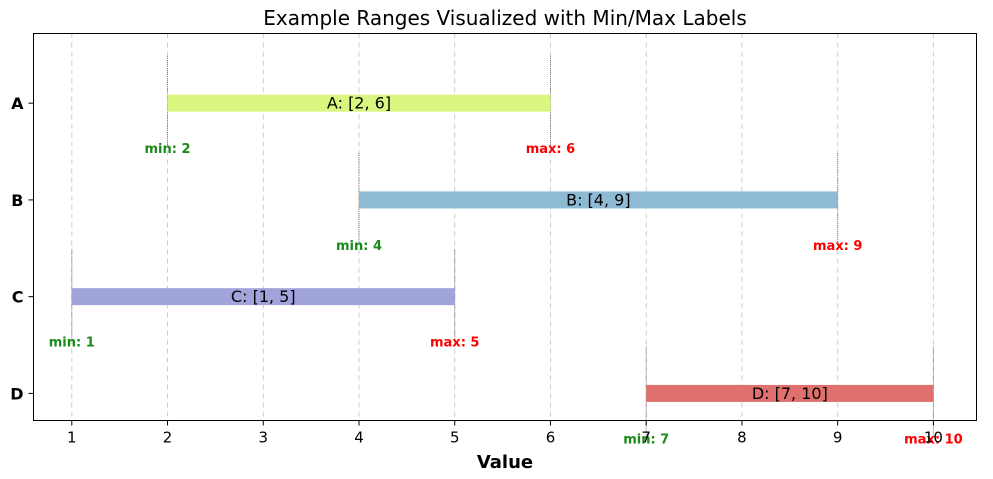 The width and height of the screenshot is (993, 479). Describe the element at coordinates (505, 462) in the screenshot. I see `x-axis-title: Value` at that location.